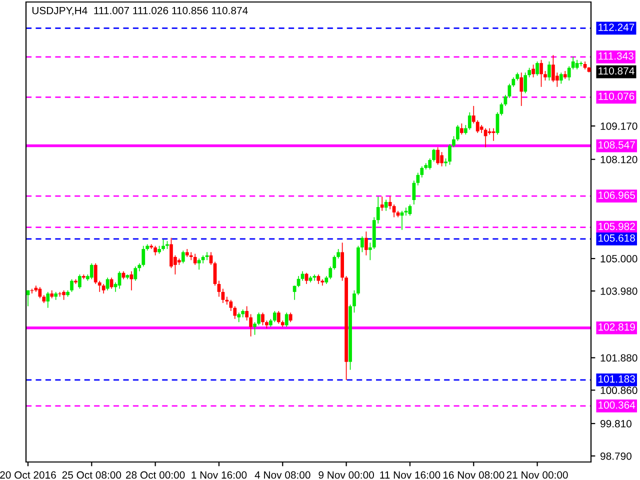  What do you see at coordinates (155, 475) in the screenshot?
I see `x-tick-label: 28 Oct 00:00` at bounding box center [155, 475].